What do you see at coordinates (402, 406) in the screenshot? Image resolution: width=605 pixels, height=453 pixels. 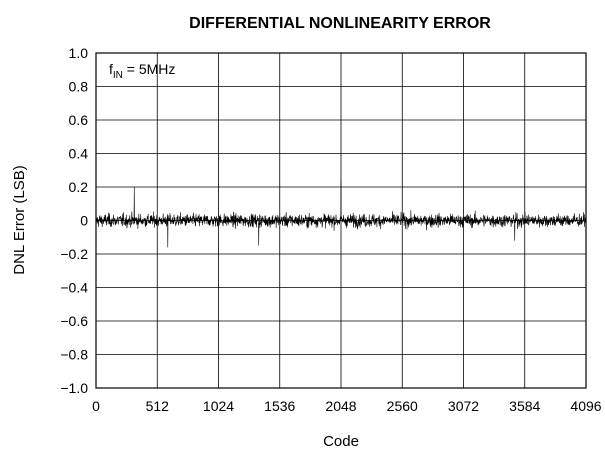 I see `x-tick-label: 2560` at bounding box center [402, 406].